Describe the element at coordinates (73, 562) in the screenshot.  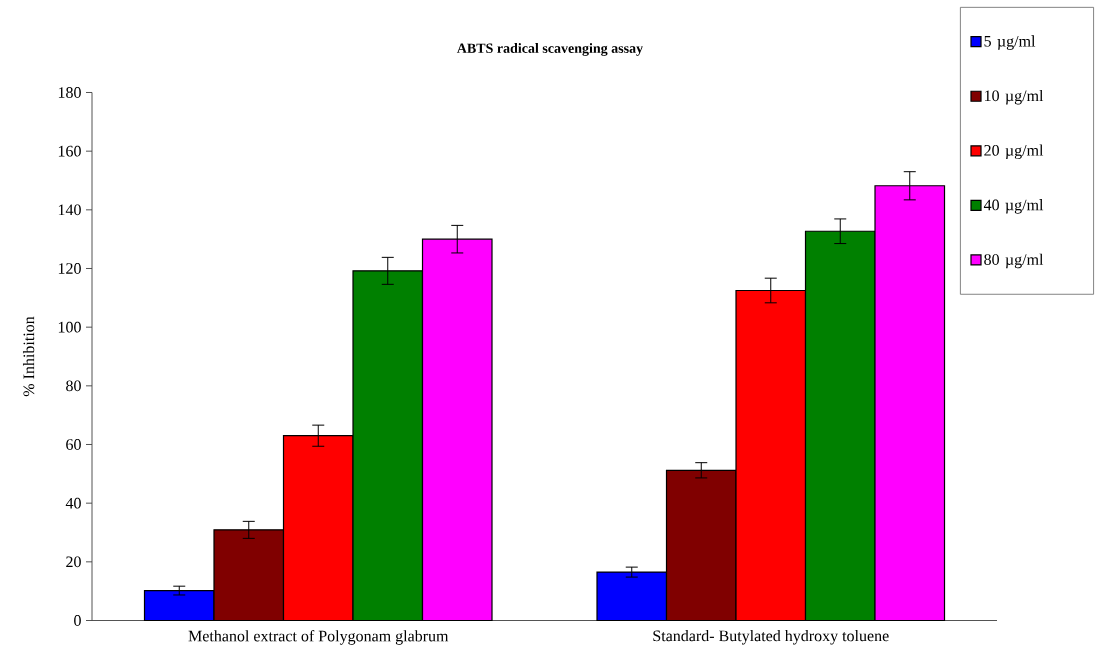
I see `y-tick-label: 20` at that location.